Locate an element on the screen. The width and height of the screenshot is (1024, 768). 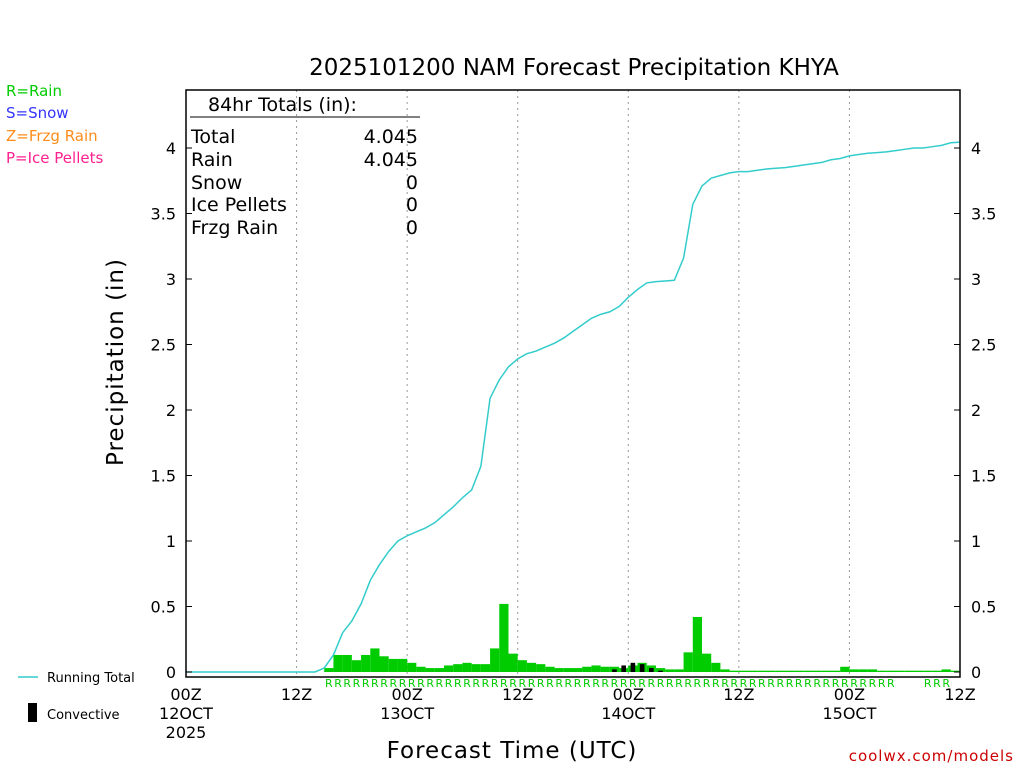
ptype-letter-43: R is located at coordinates (587, 683).